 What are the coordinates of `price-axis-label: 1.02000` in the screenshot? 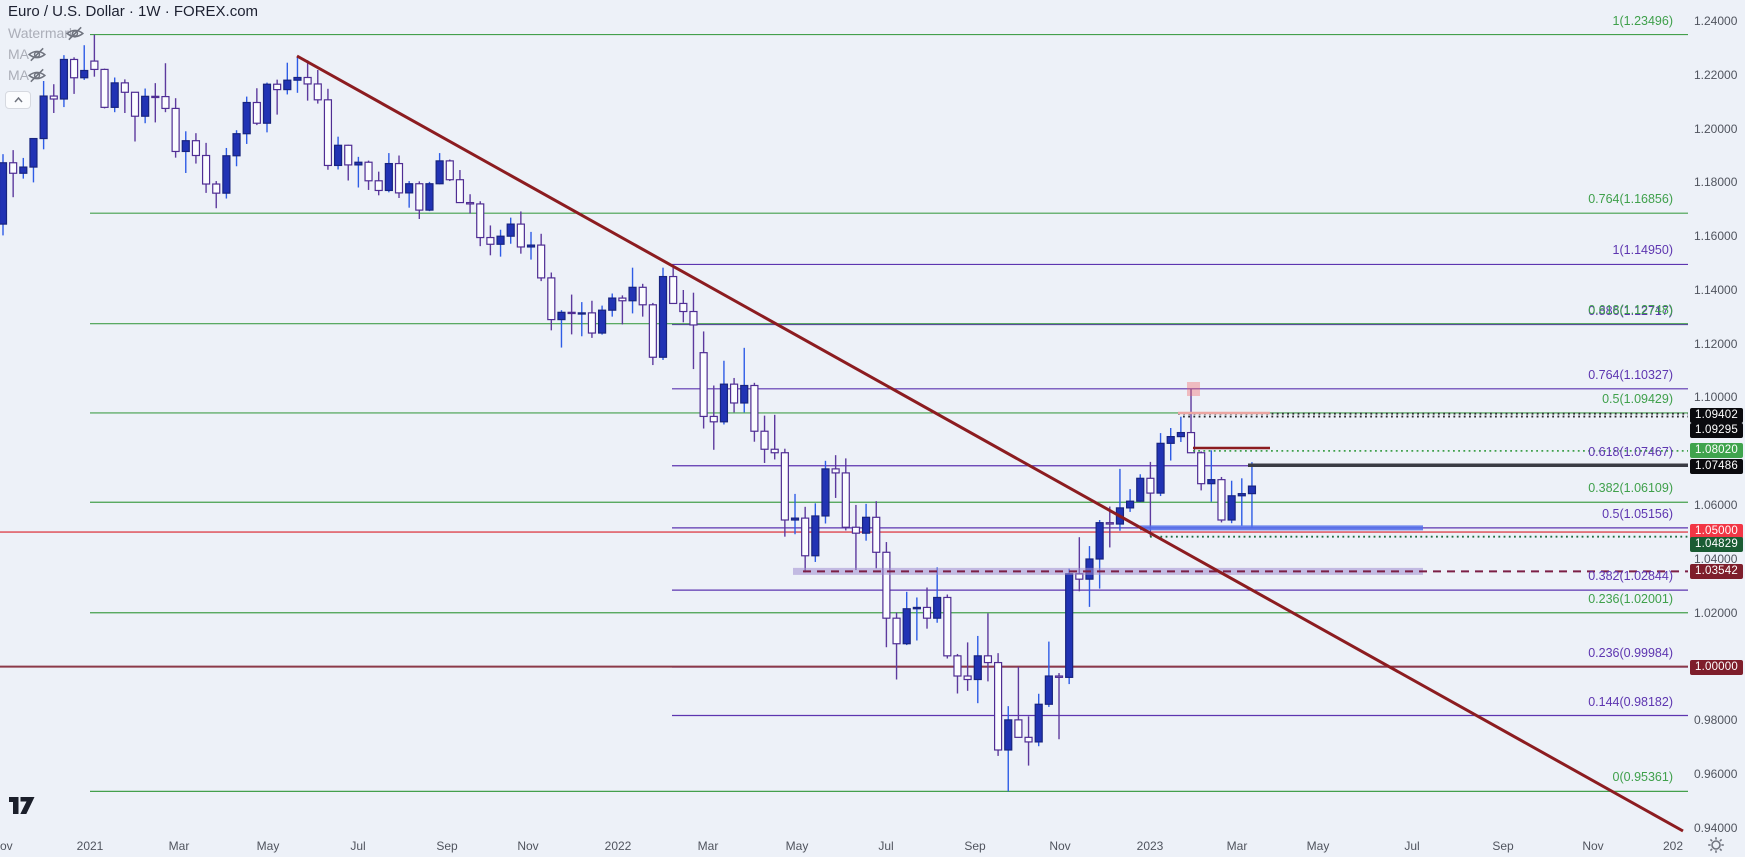 It's located at (1716, 613).